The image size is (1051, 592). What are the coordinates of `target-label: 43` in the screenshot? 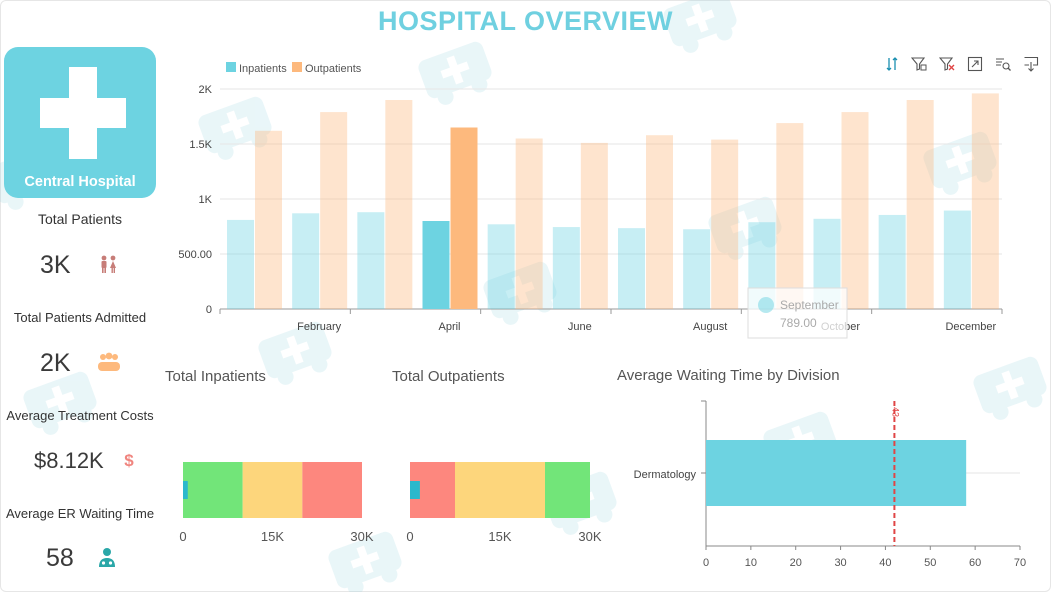 It's located at (895, 412).